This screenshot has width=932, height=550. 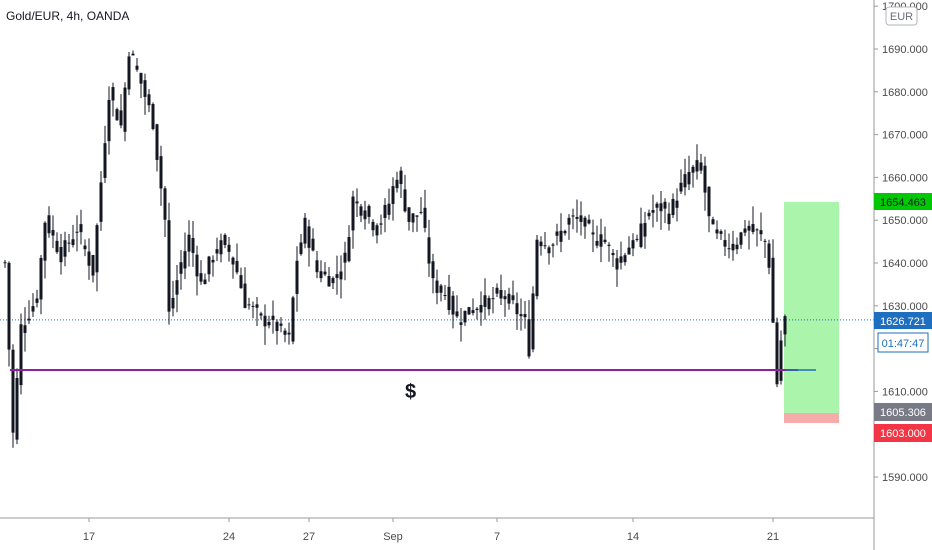 I want to click on entry-price-label: 1605.306, so click(x=903, y=413).